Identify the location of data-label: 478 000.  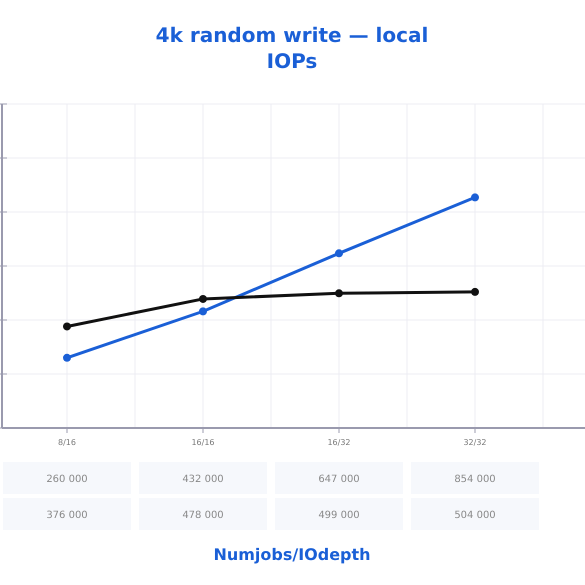
(203, 515).